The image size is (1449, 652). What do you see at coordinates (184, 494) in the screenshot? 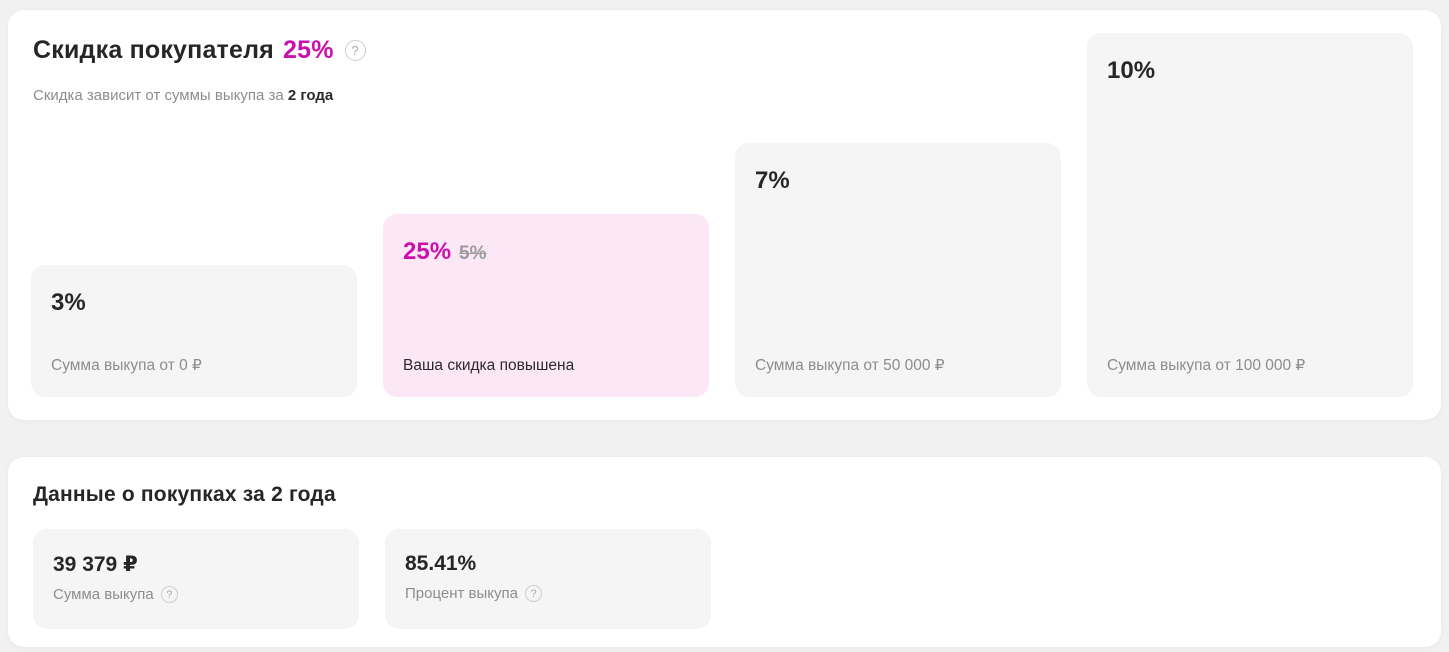
I see `purchases-title: Данные о покупках за 2 года` at bounding box center [184, 494].